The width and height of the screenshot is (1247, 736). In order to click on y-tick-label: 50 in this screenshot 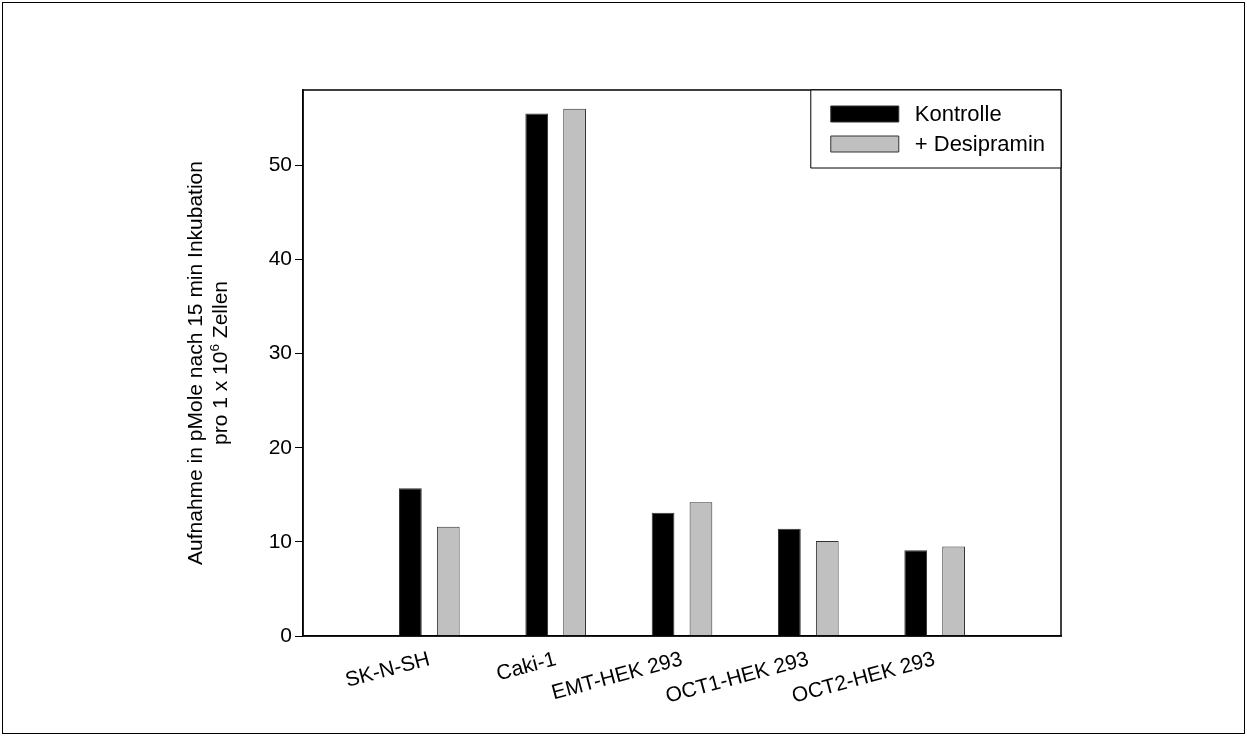, I will do `click(280, 164)`.